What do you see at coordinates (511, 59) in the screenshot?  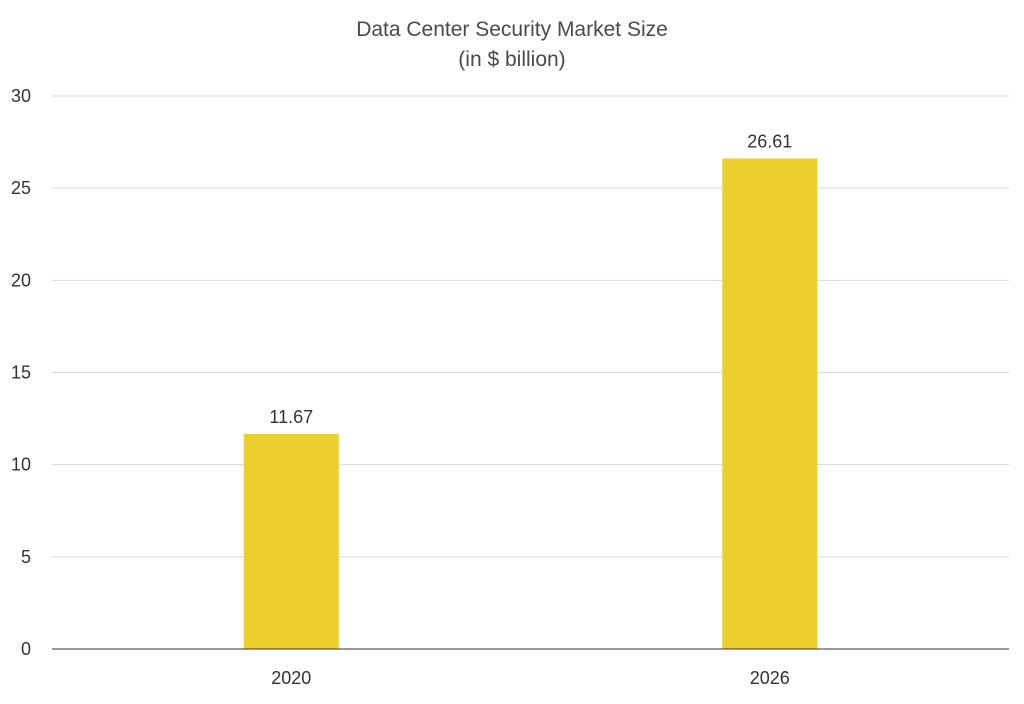 I see `chart-subtitle: (in $ billion)` at bounding box center [511, 59].